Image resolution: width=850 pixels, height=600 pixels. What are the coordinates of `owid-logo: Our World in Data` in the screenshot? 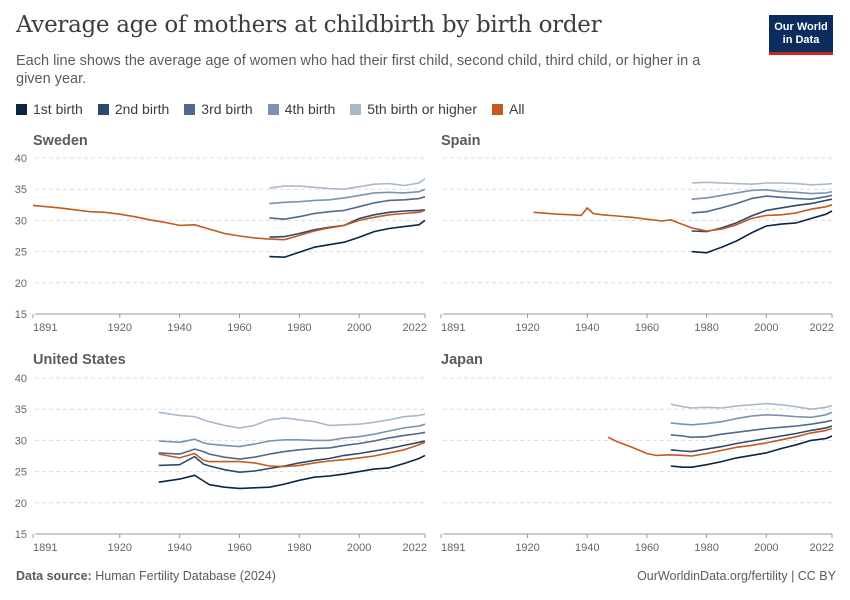 It's located at (801, 35).